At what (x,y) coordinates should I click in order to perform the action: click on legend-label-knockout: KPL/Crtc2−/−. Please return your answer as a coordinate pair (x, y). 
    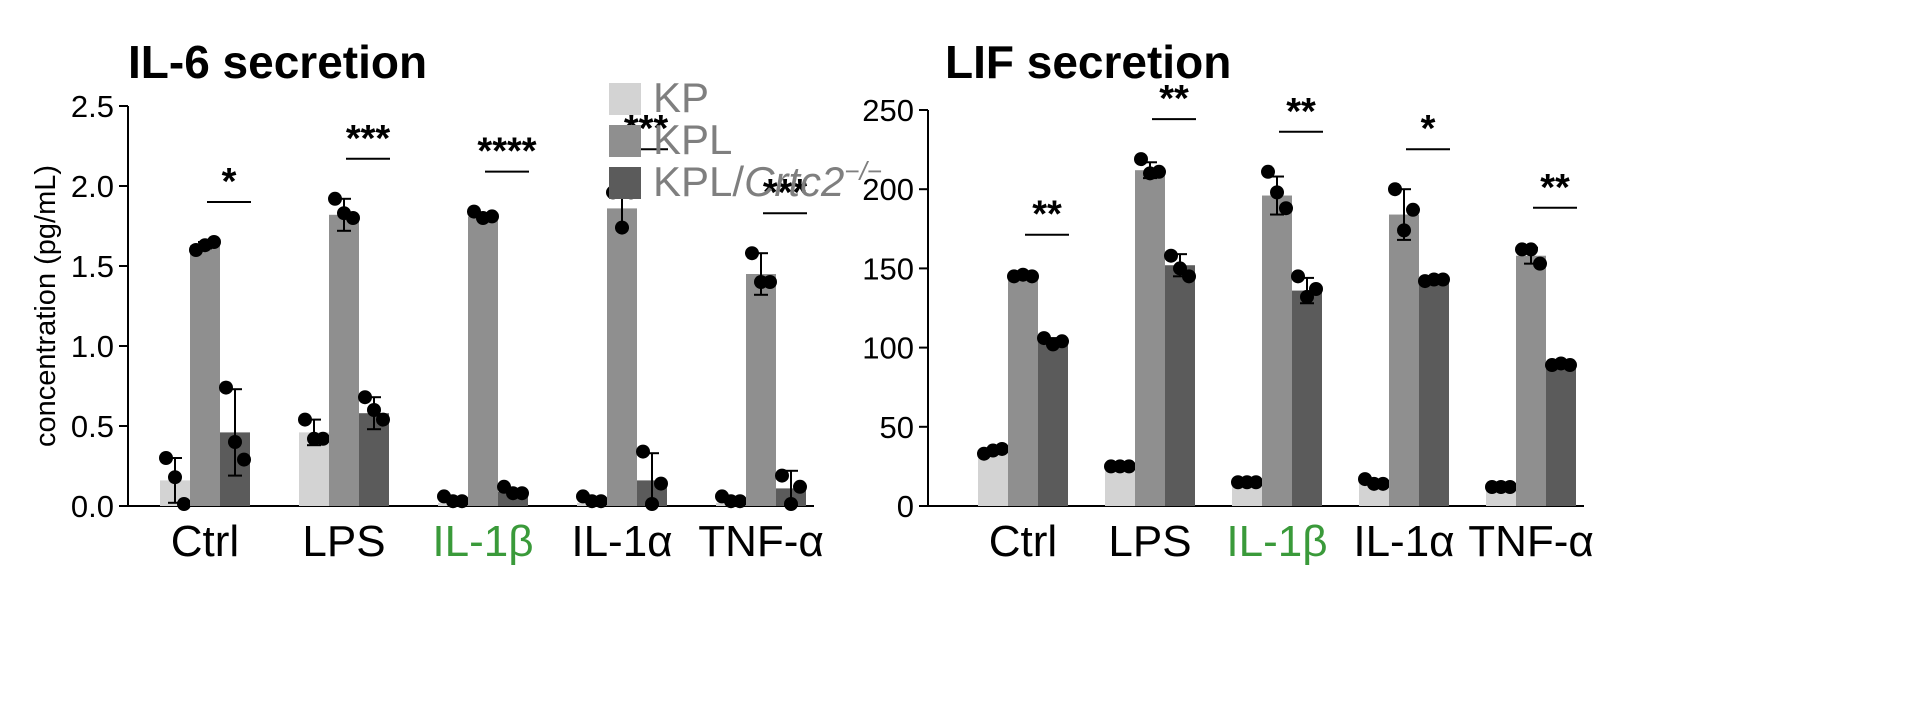
    Looking at the image, I should click on (767, 180).